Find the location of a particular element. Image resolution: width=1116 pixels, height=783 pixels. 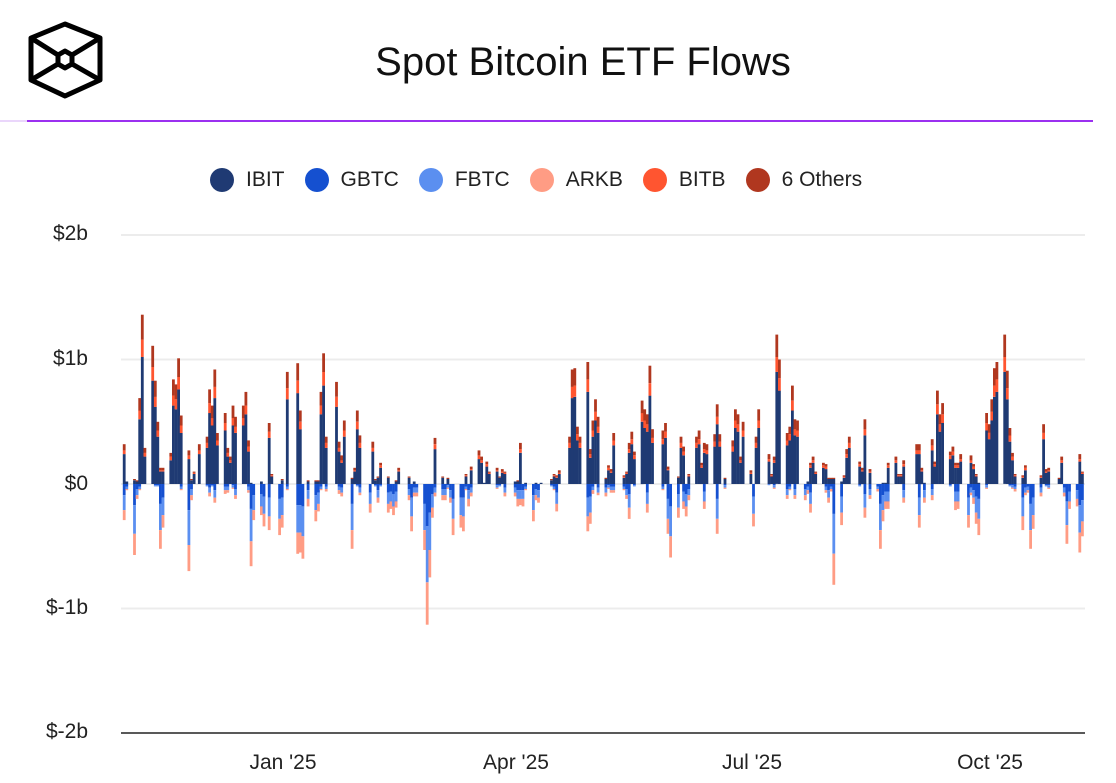

legend-item-gbtc: GBTC is located at coordinates (351, 180).